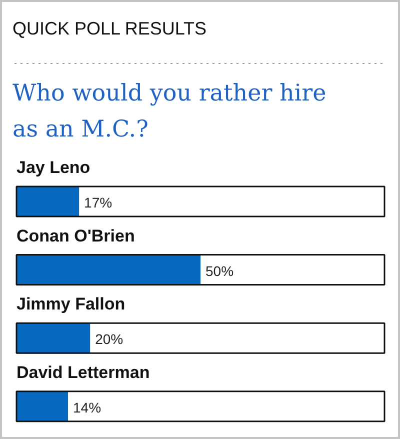 The height and width of the screenshot is (439, 400). What do you see at coordinates (71, 304) in the screenshot?
I see `y-tick-label: Jimmy Fallon` at bounding box center [71, 304].